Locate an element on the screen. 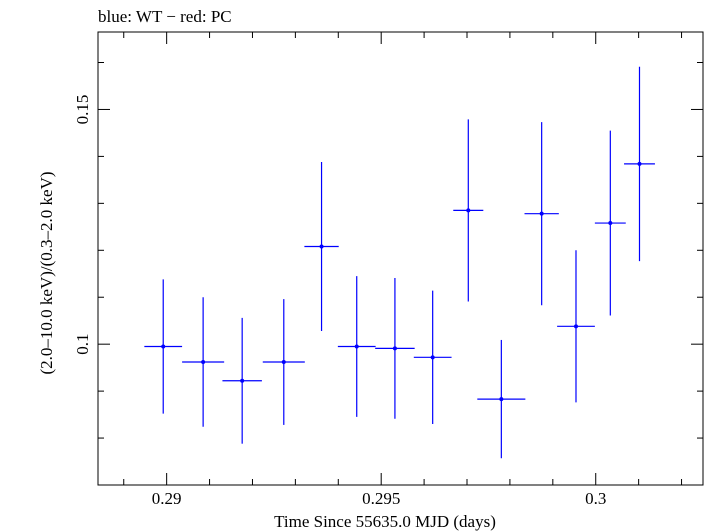  chart-title: blue: WT − red: PC is located at coordinates (165, 16).